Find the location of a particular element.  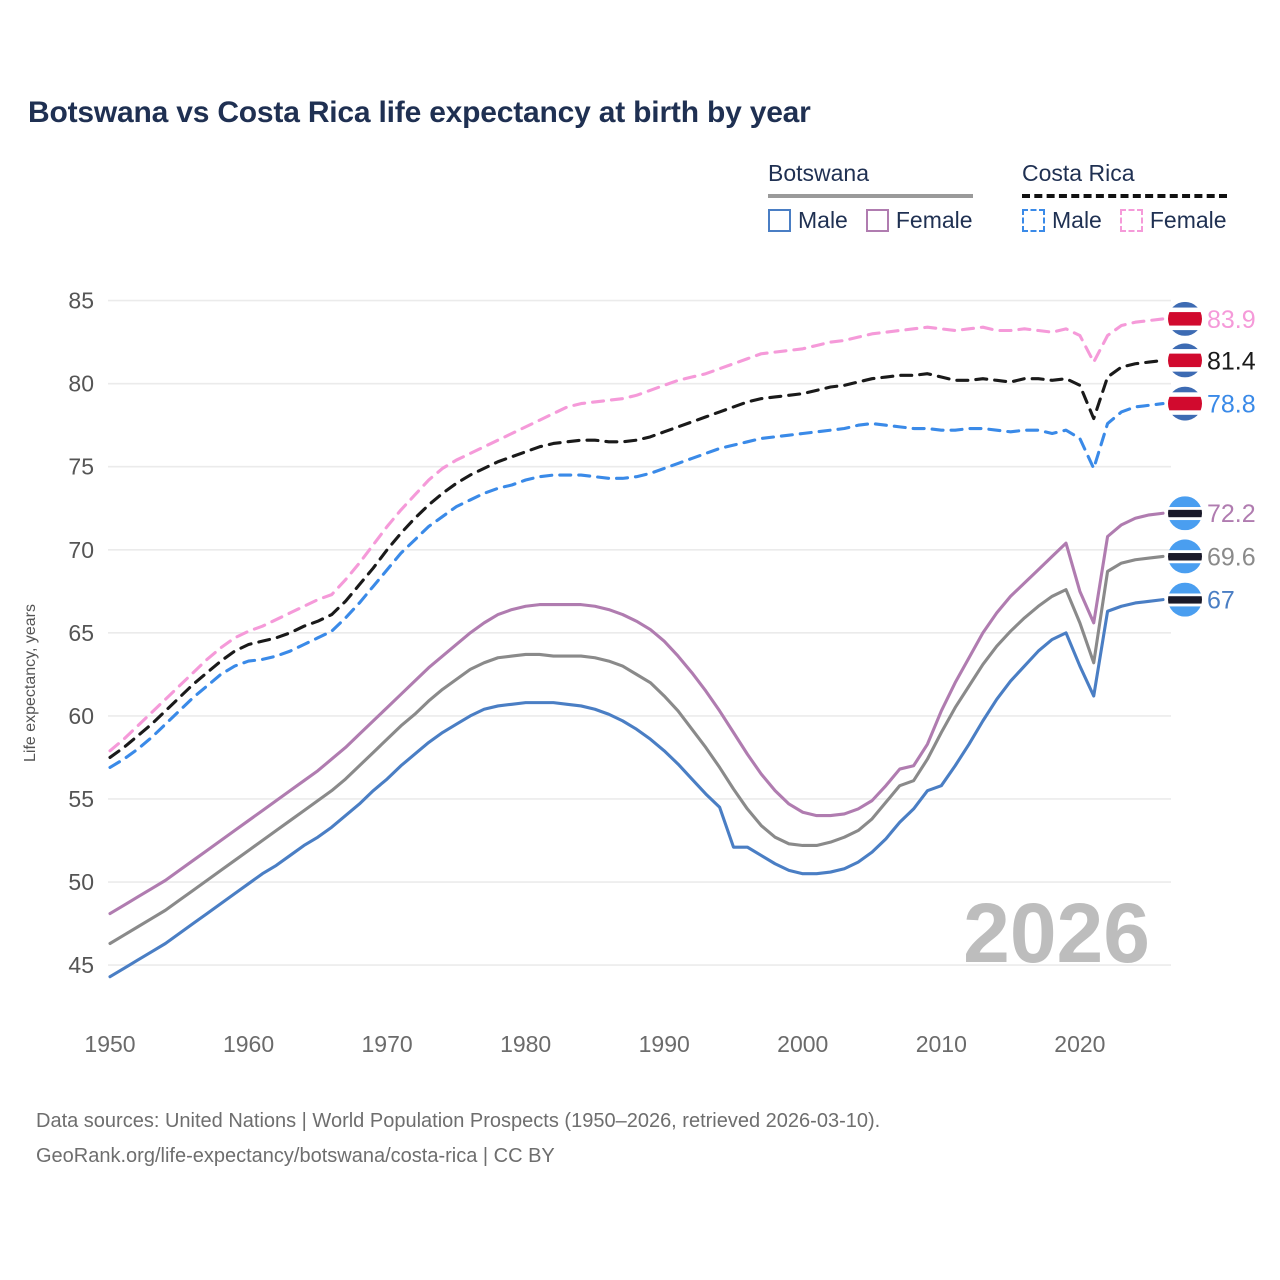

end-labels: 83.9 81.4 78.8 72.2 69.6 67 is located at coordinates (1212, 459).